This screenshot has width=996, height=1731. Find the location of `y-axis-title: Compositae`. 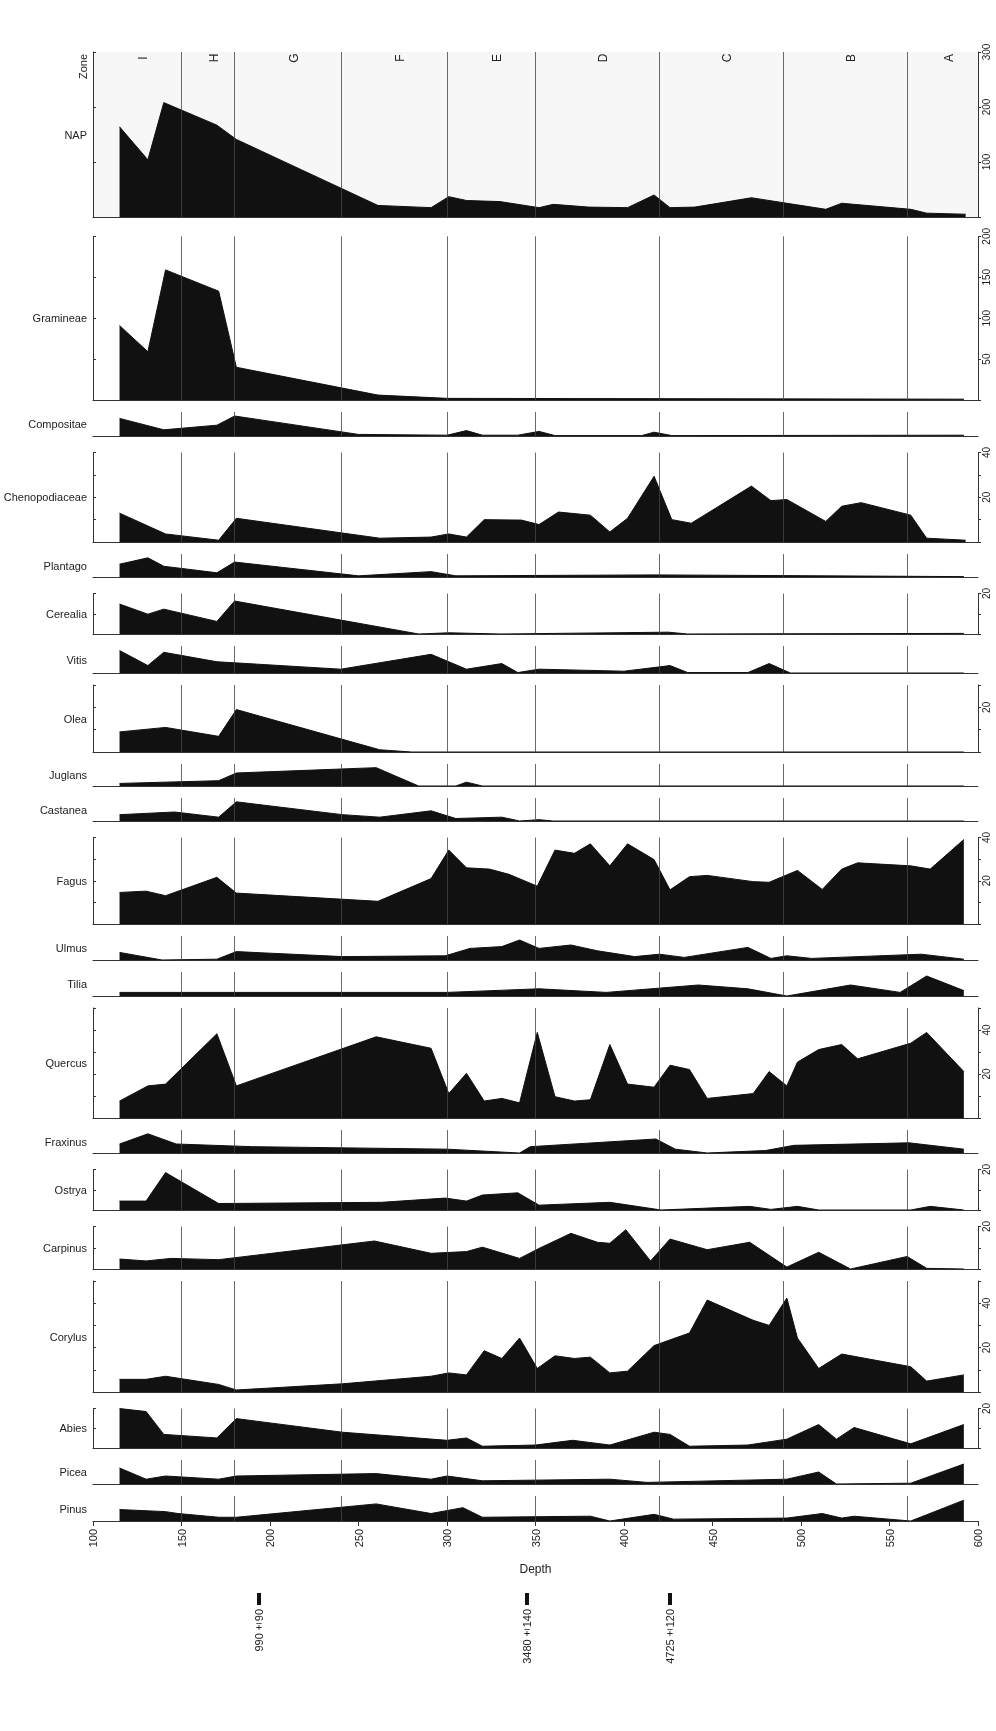

y-axis-title: Compositae is located at coordinates (57, 424).